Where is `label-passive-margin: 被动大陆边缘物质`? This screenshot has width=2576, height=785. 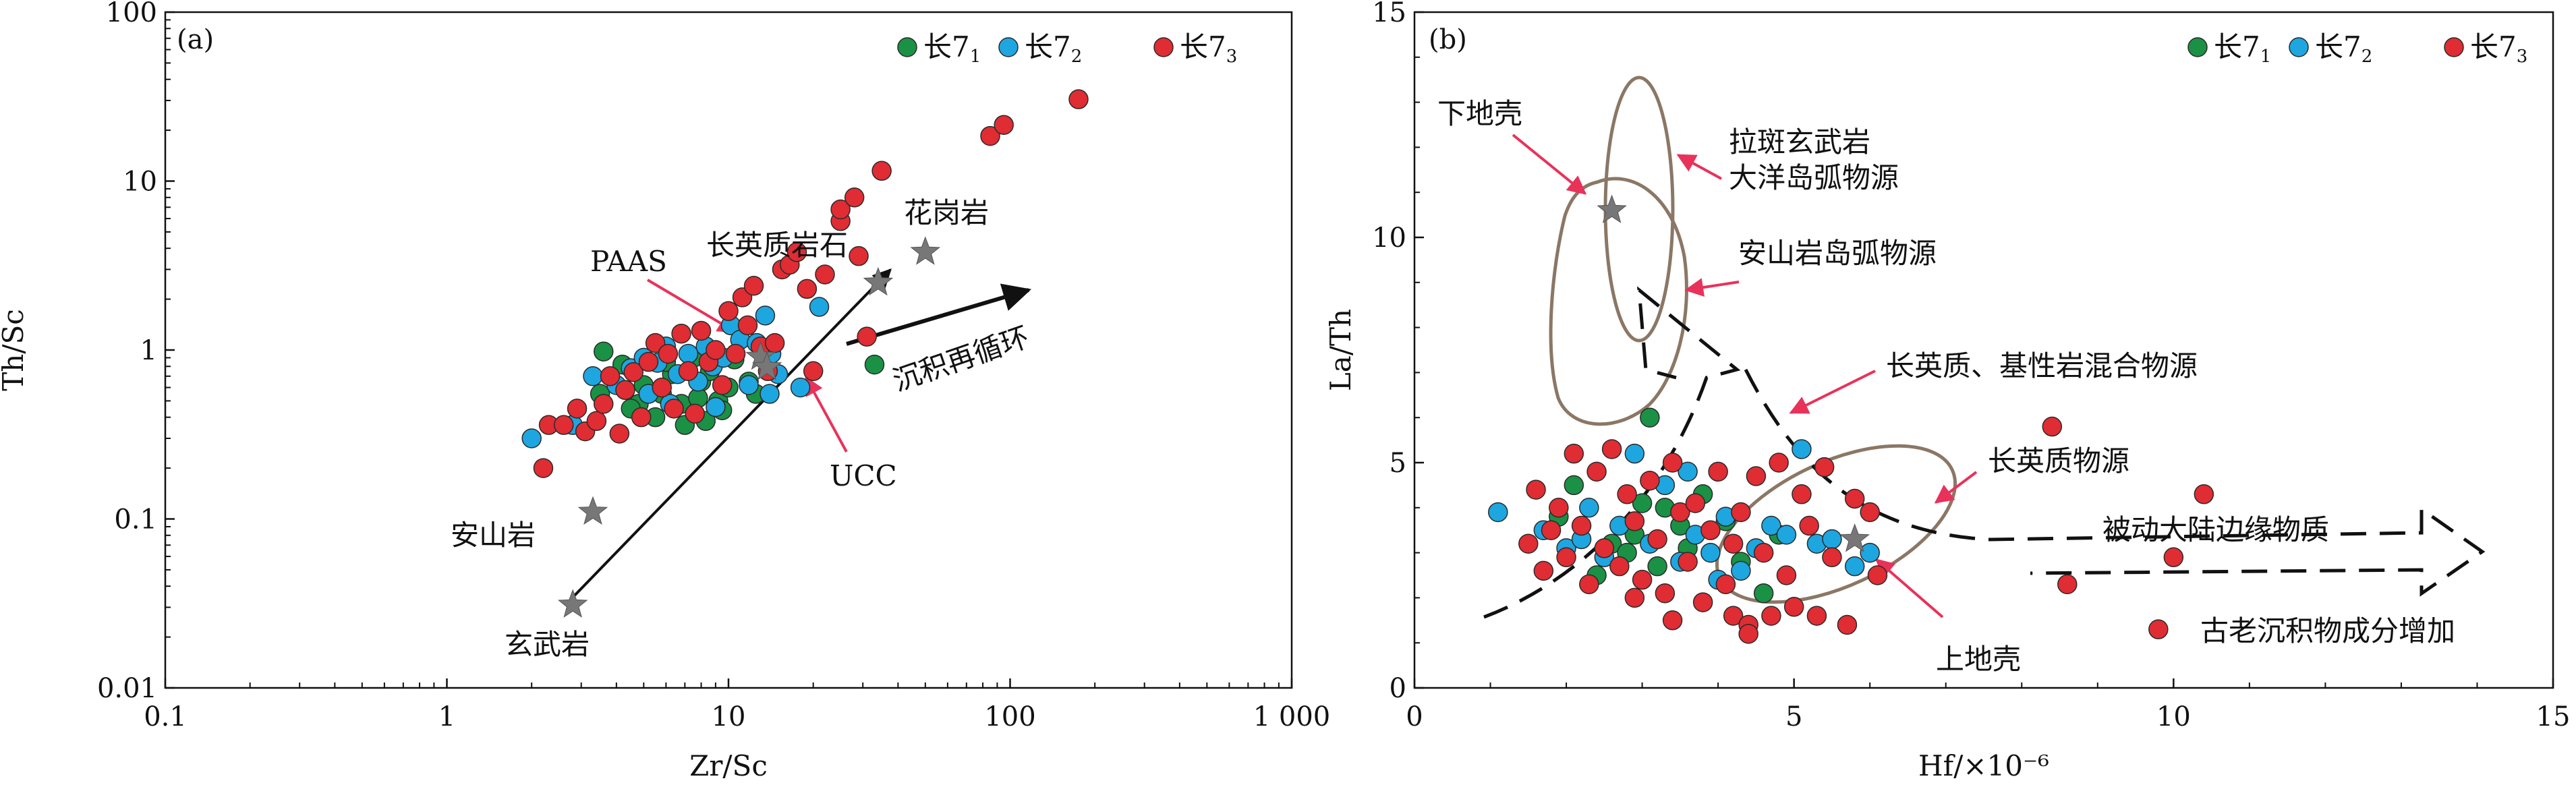
label-passive-margin: 被动大陆边缘物质 is located at coordinates (2215, 529).